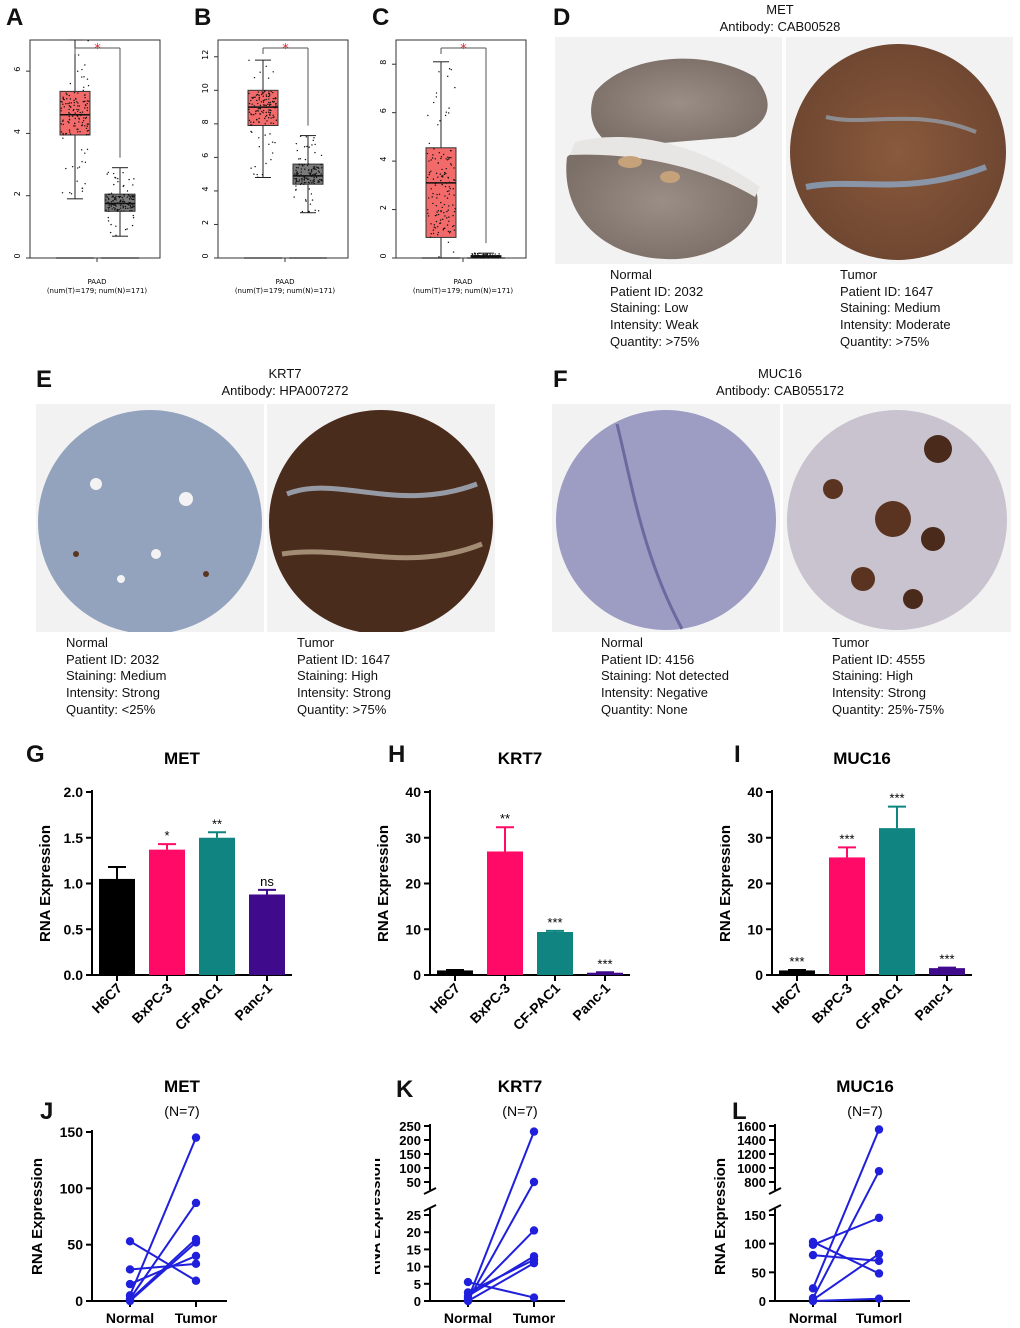 The image size is (1020, 1328). I want to click on point-normal, so click(813, 1245).